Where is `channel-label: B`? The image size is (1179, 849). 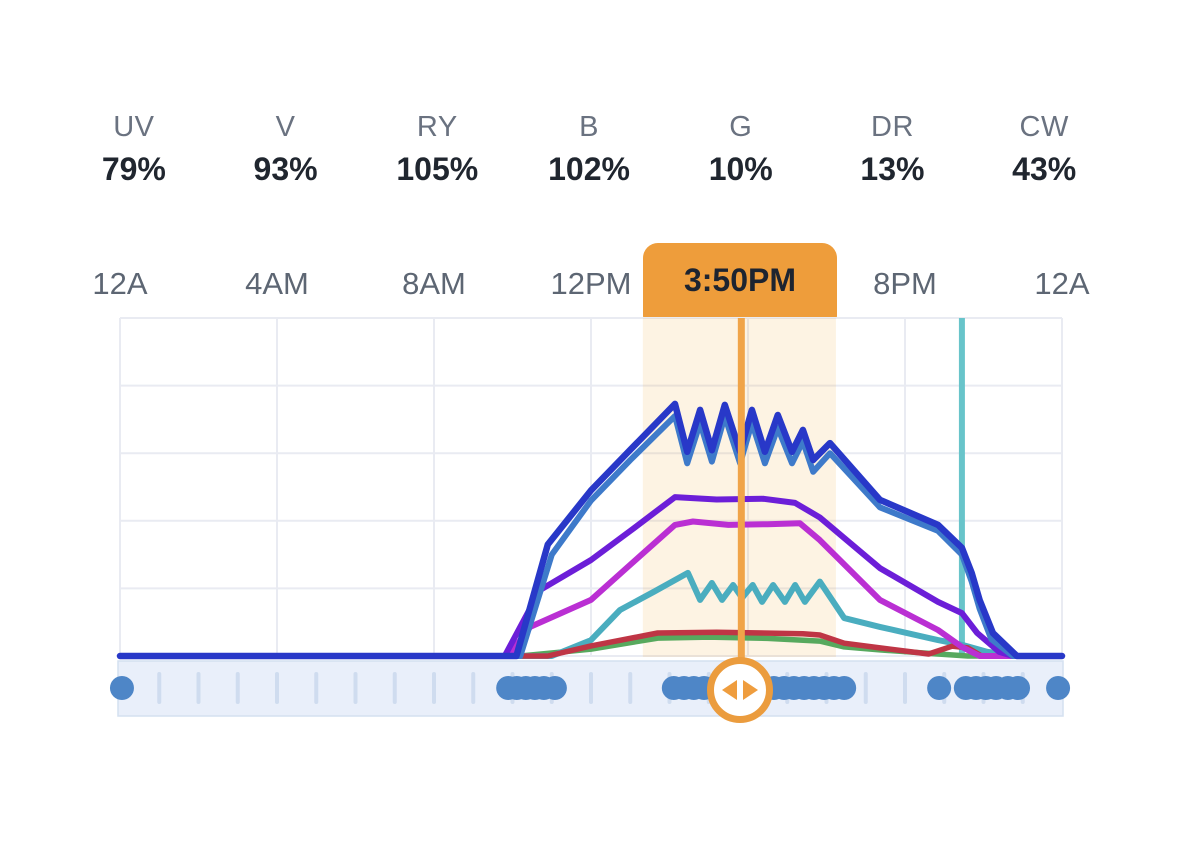
channel-label: B is located at coordinates (589, 127).